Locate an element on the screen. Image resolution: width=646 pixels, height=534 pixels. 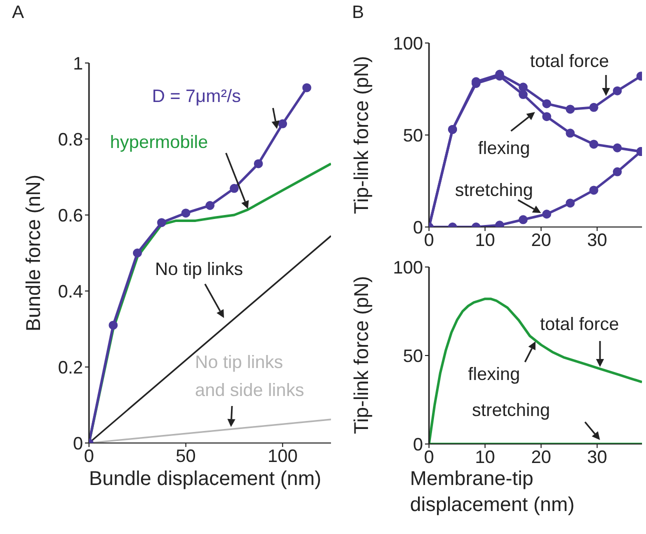
x-axis-title: Bundle displacement (nm) is located at coordinates (205, 479).